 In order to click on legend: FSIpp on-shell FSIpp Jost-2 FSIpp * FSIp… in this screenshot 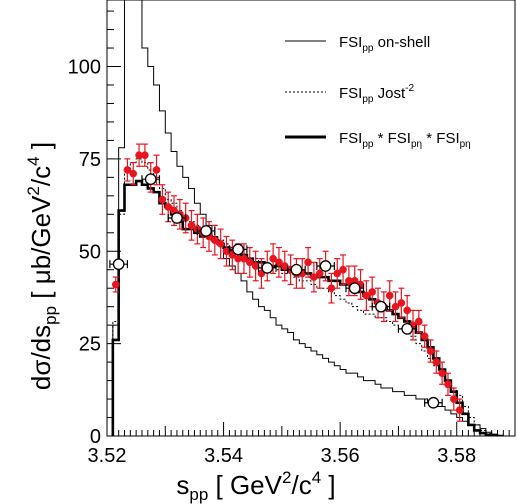, I will do `click(378, 92)`.